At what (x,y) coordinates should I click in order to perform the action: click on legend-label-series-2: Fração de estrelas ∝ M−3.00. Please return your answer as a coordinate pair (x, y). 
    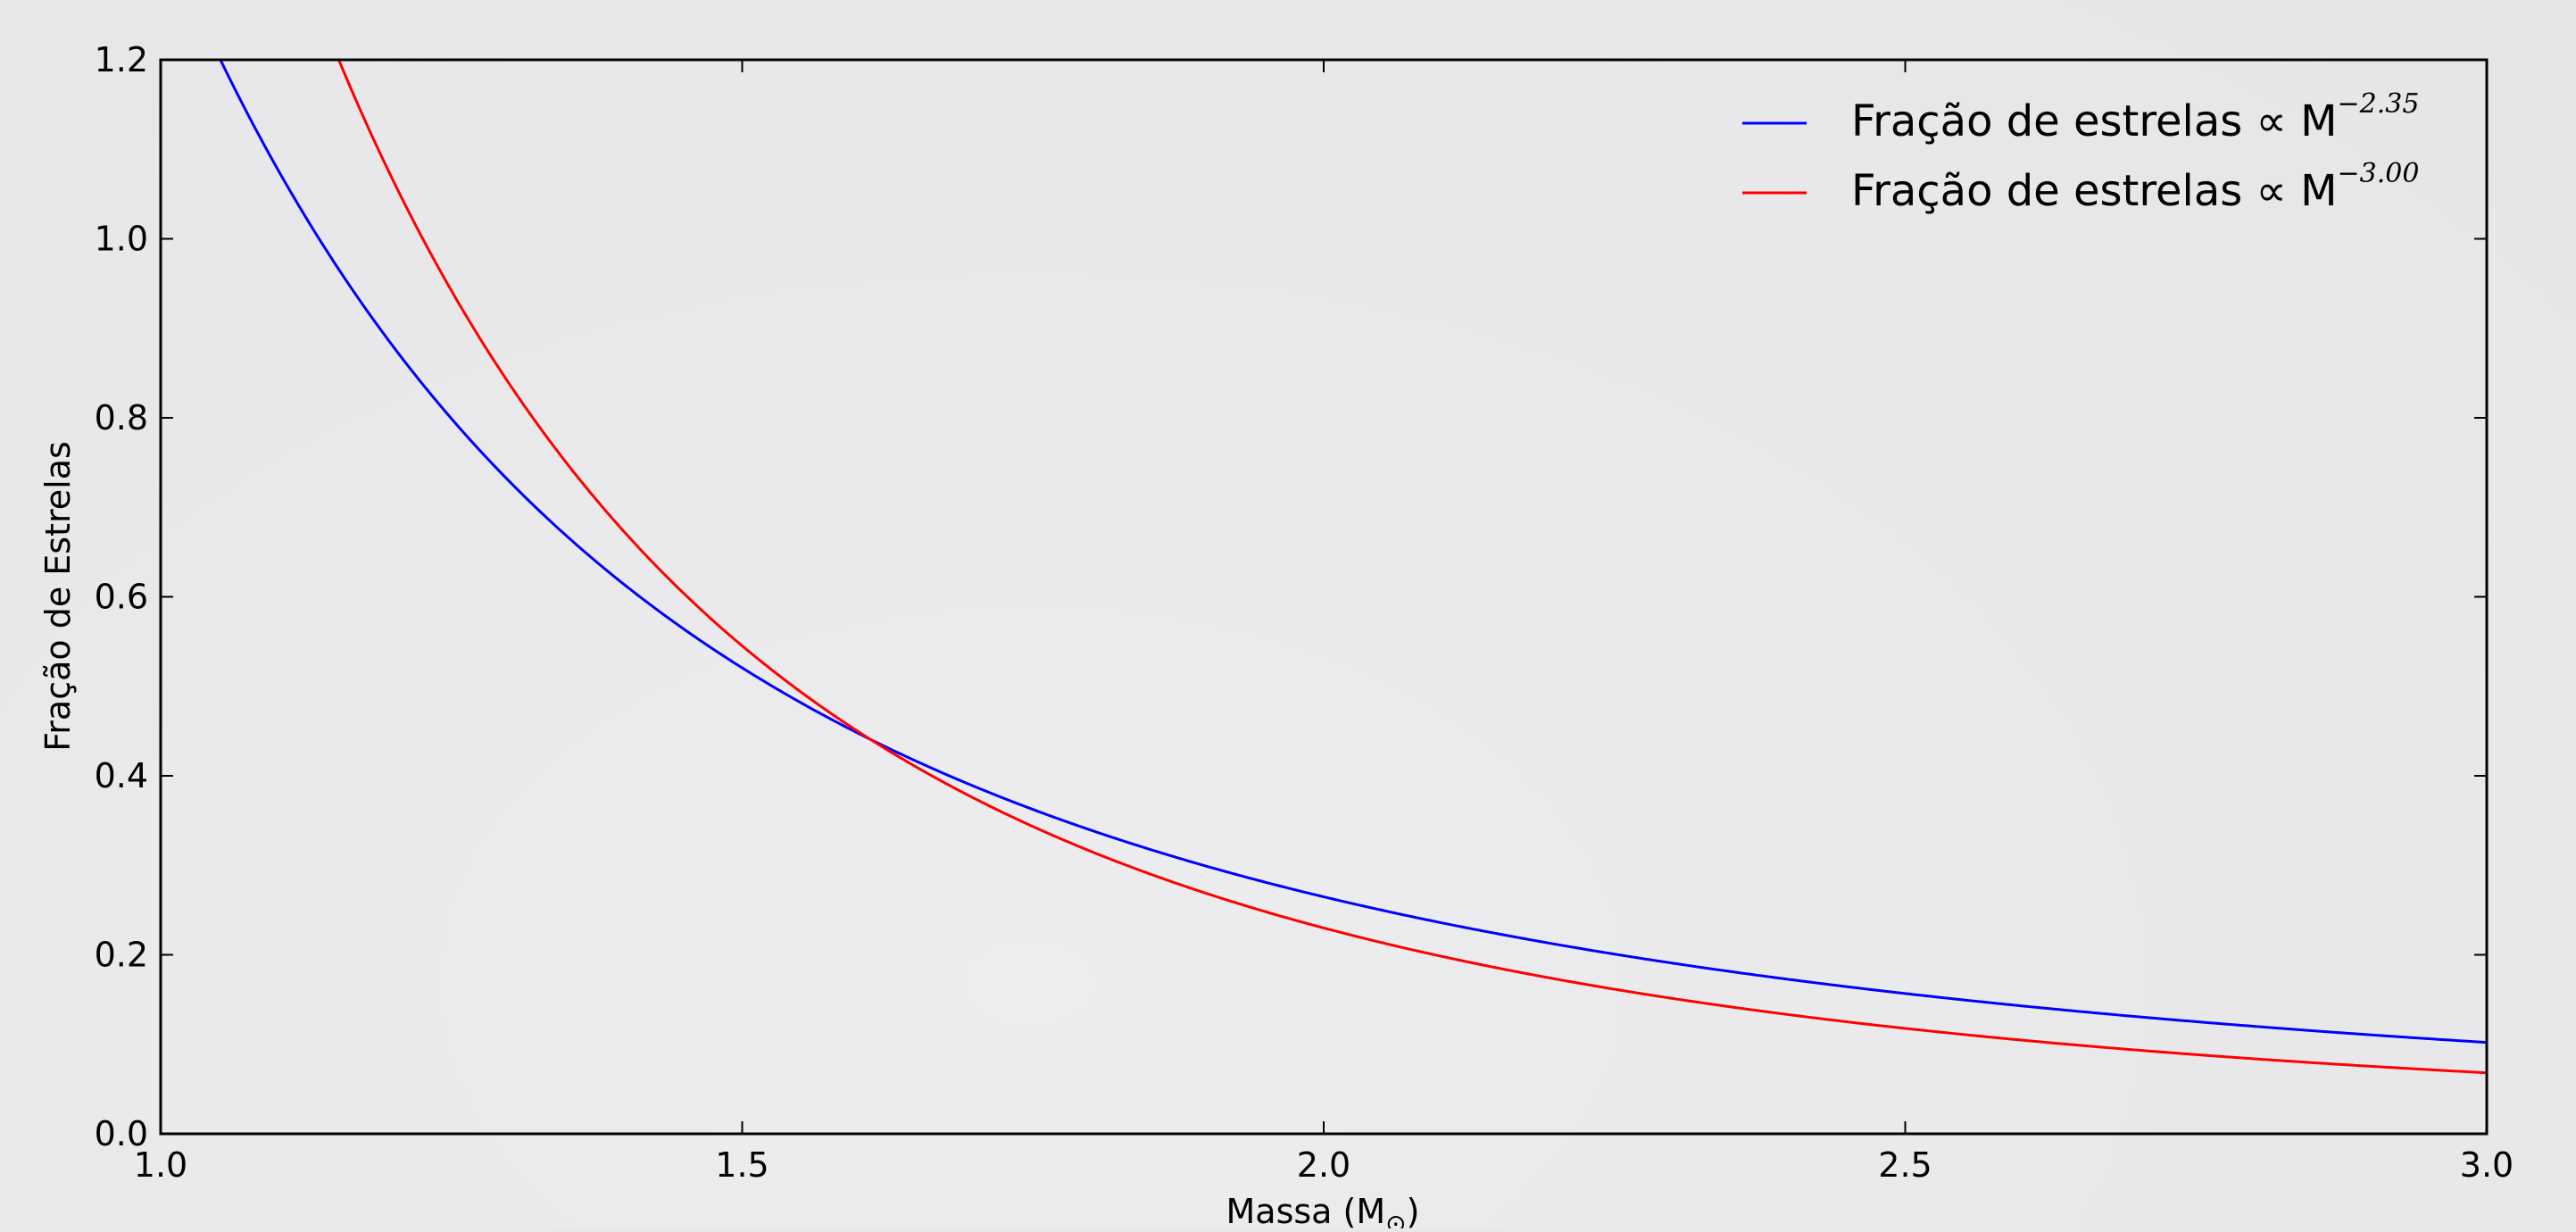
    Looking at the image, I should click on (2135, 187).